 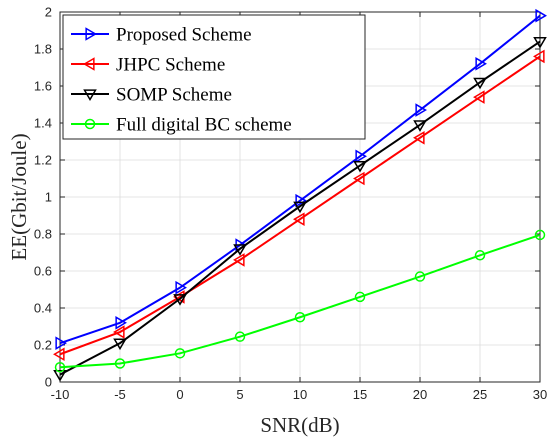 What do you see at coordinates (204, 125) in the screenshot?
I see `legend-label-3: Full digital BC scheme` at bounding box center [204, 125].